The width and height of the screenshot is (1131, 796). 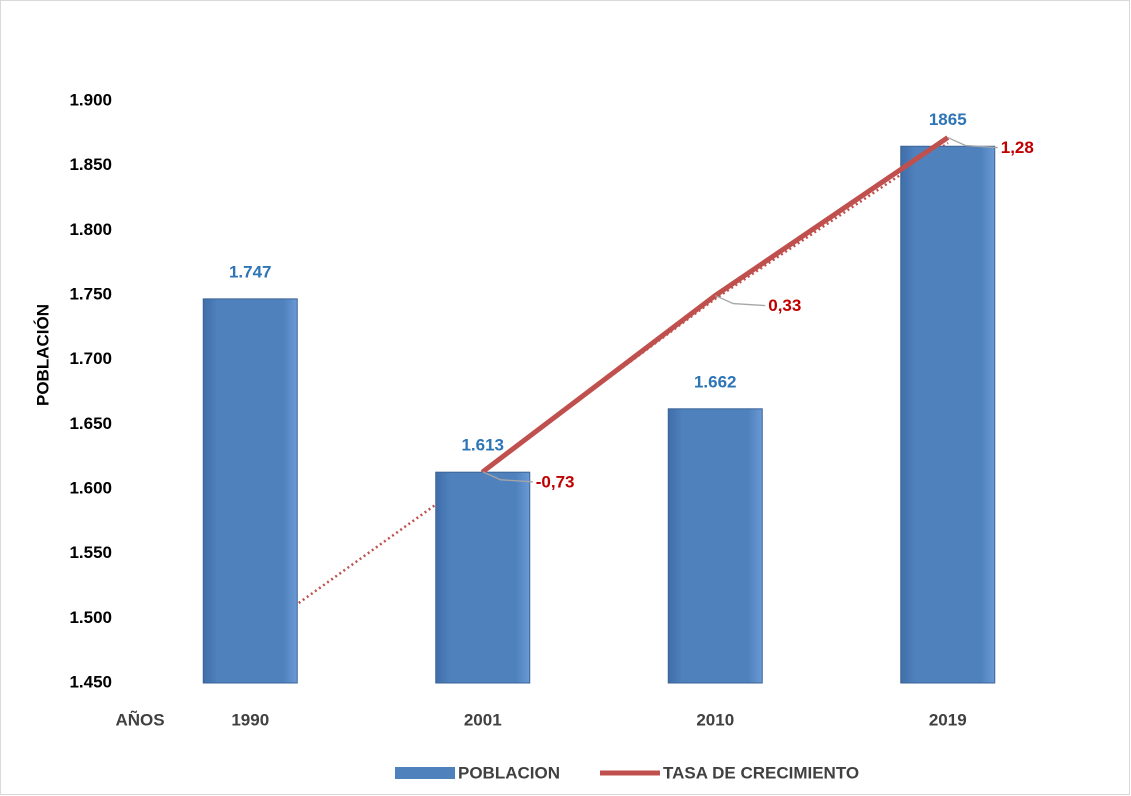 What do you see at coordinates (1017, 147) in the screenshot?
I see `line-value-label: 1,28` at bounding box center [1017, 147].